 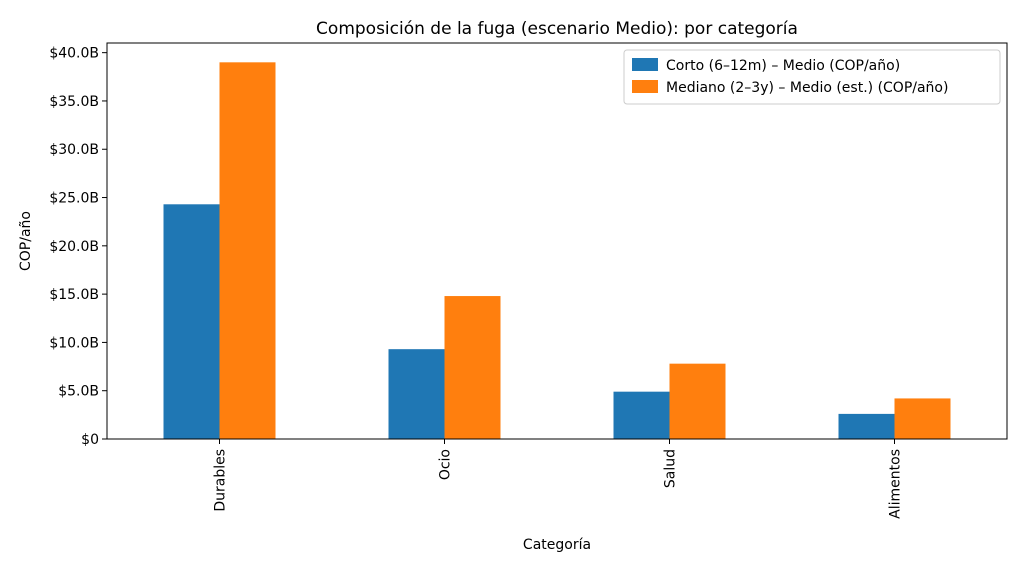 What do you see at coordinates (446, 464) in the screenshot?
I see `x-tick-label-ocio: Ocio` at bounding box center [446, 464].